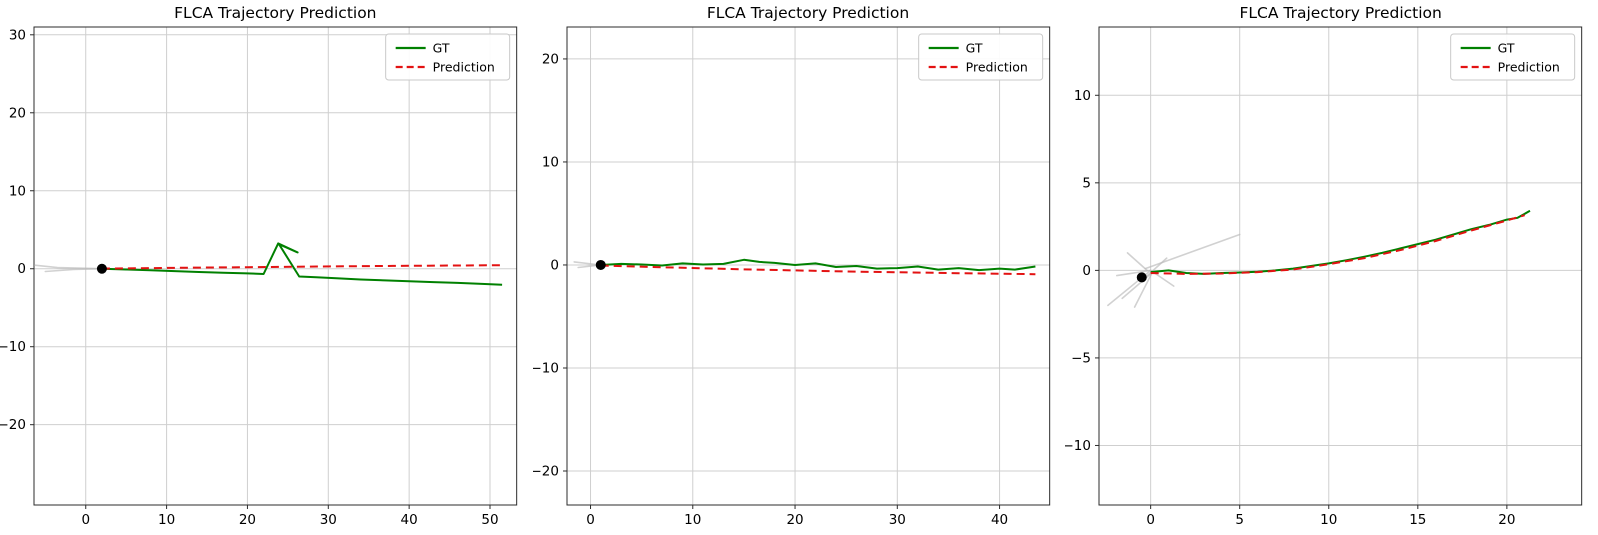 The height and width of the screenshot is (535, 1598). I want to click on y-tick-label: −5, so click(1081, 358).